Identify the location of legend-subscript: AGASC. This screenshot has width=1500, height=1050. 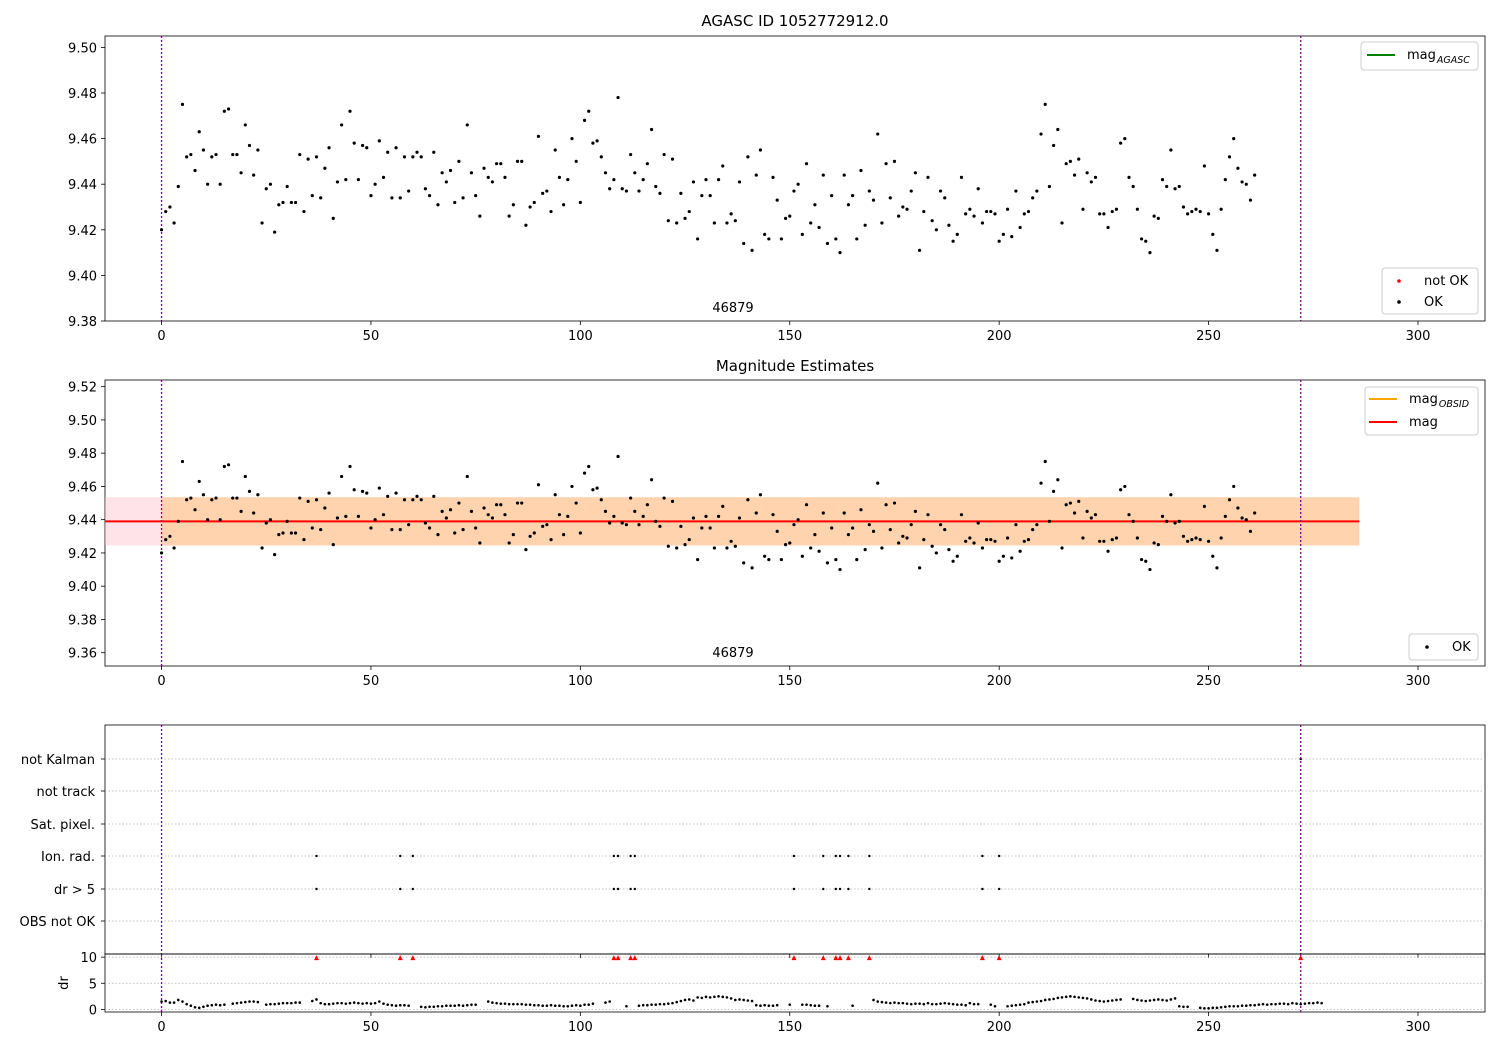
(1453, 60).